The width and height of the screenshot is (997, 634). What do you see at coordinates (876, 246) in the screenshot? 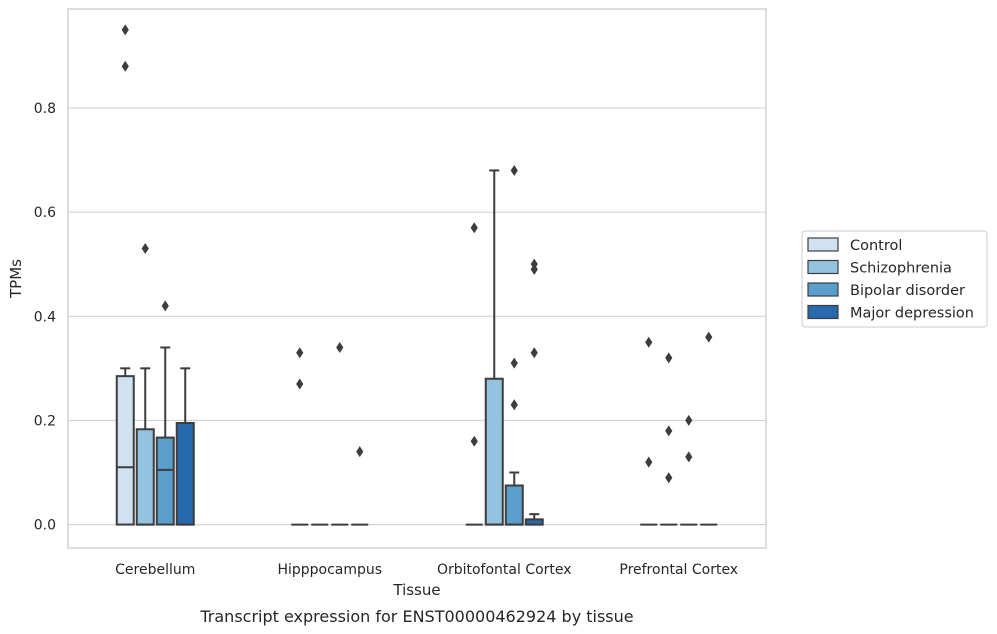
I see `legend-label: Control` at bounding box center [876, 246].